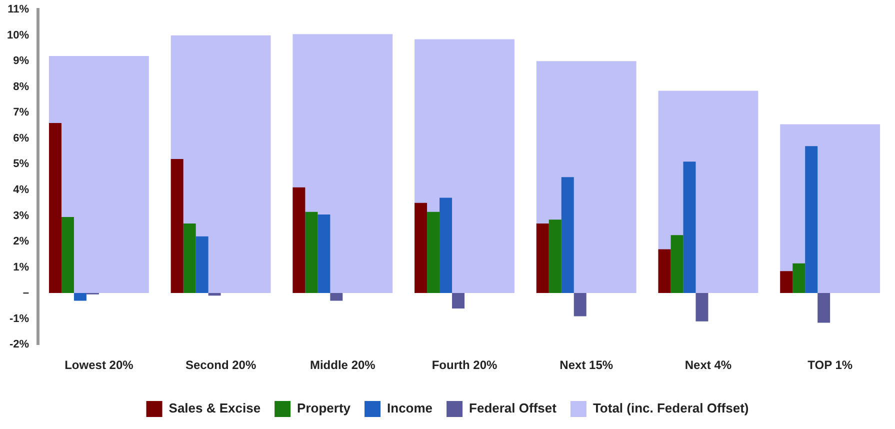  I want to click on x-tick-label: TOP 1%, so click(830, 365).